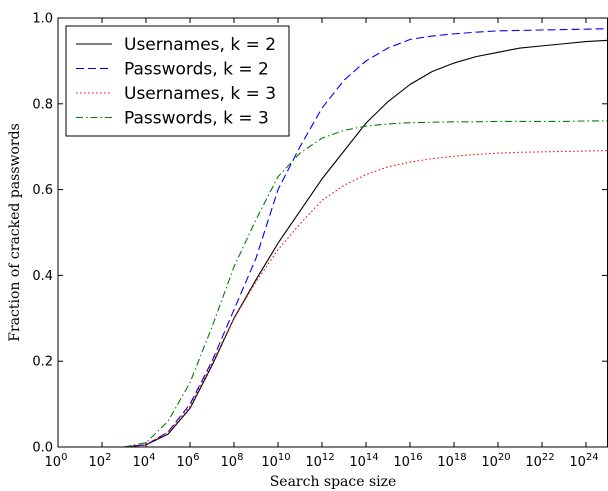  What do you see at coordinates (319, 461) in the screenshot?
I see `x-tick-label: 10¹²` at bounding box center [319, 461].